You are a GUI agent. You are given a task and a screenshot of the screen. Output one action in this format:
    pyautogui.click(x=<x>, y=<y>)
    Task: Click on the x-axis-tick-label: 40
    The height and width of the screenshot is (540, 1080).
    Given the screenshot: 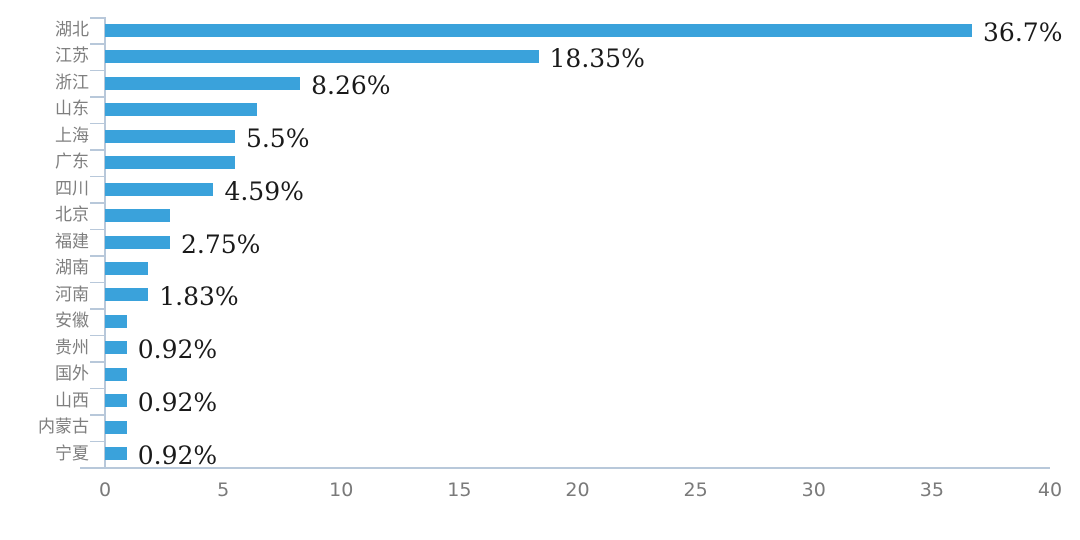 What is the action you would take?
    pyautogui.click(x=1050, y=490)
    